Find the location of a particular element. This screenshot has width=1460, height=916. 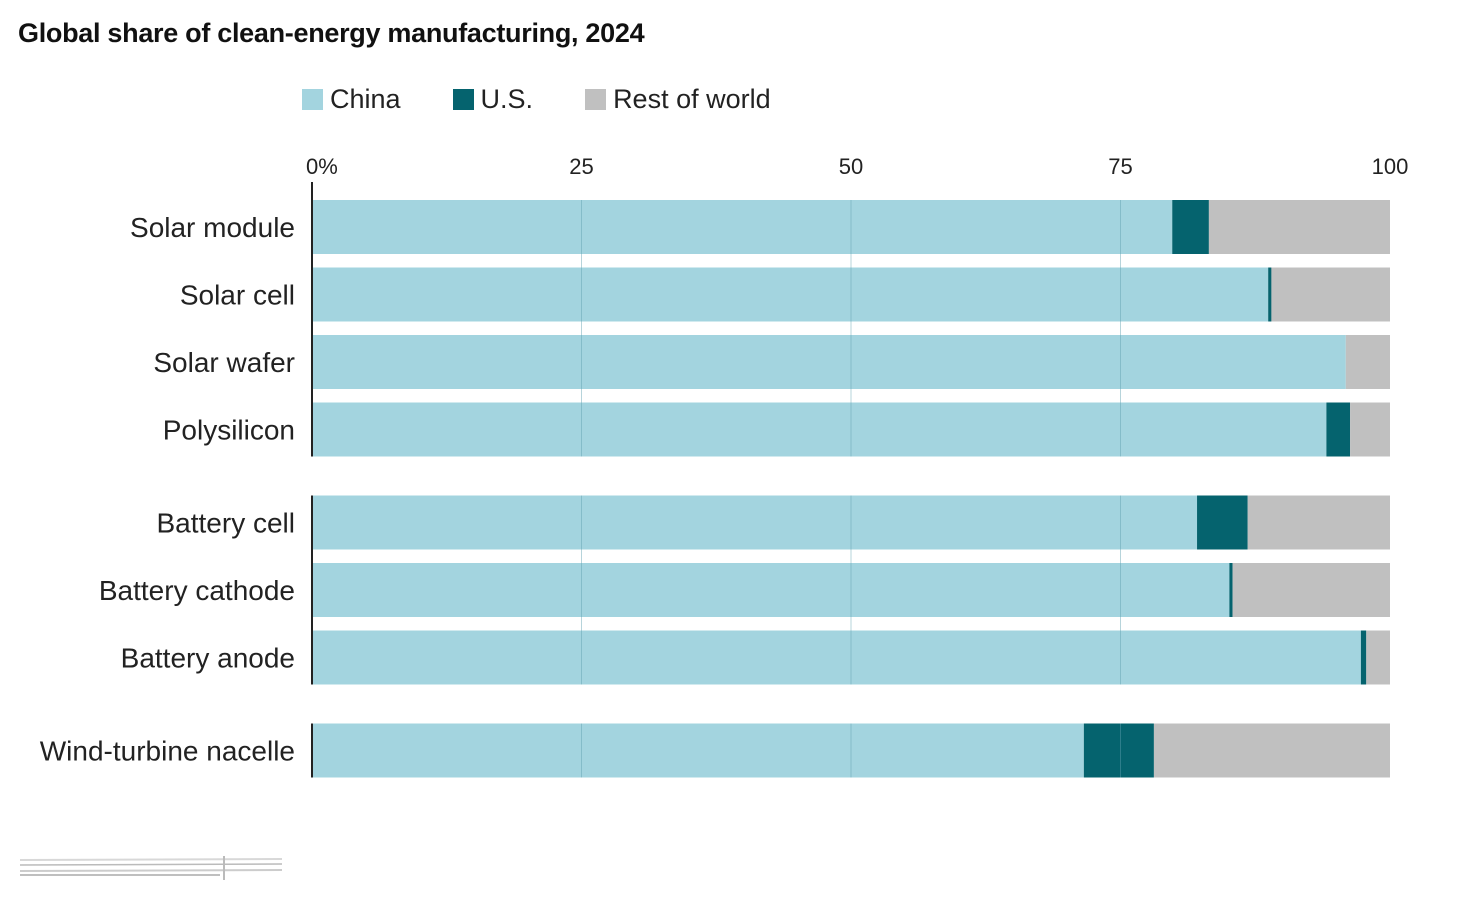

bar-solar-wafer-rest-of-world is located at coordinates (1367, 362).